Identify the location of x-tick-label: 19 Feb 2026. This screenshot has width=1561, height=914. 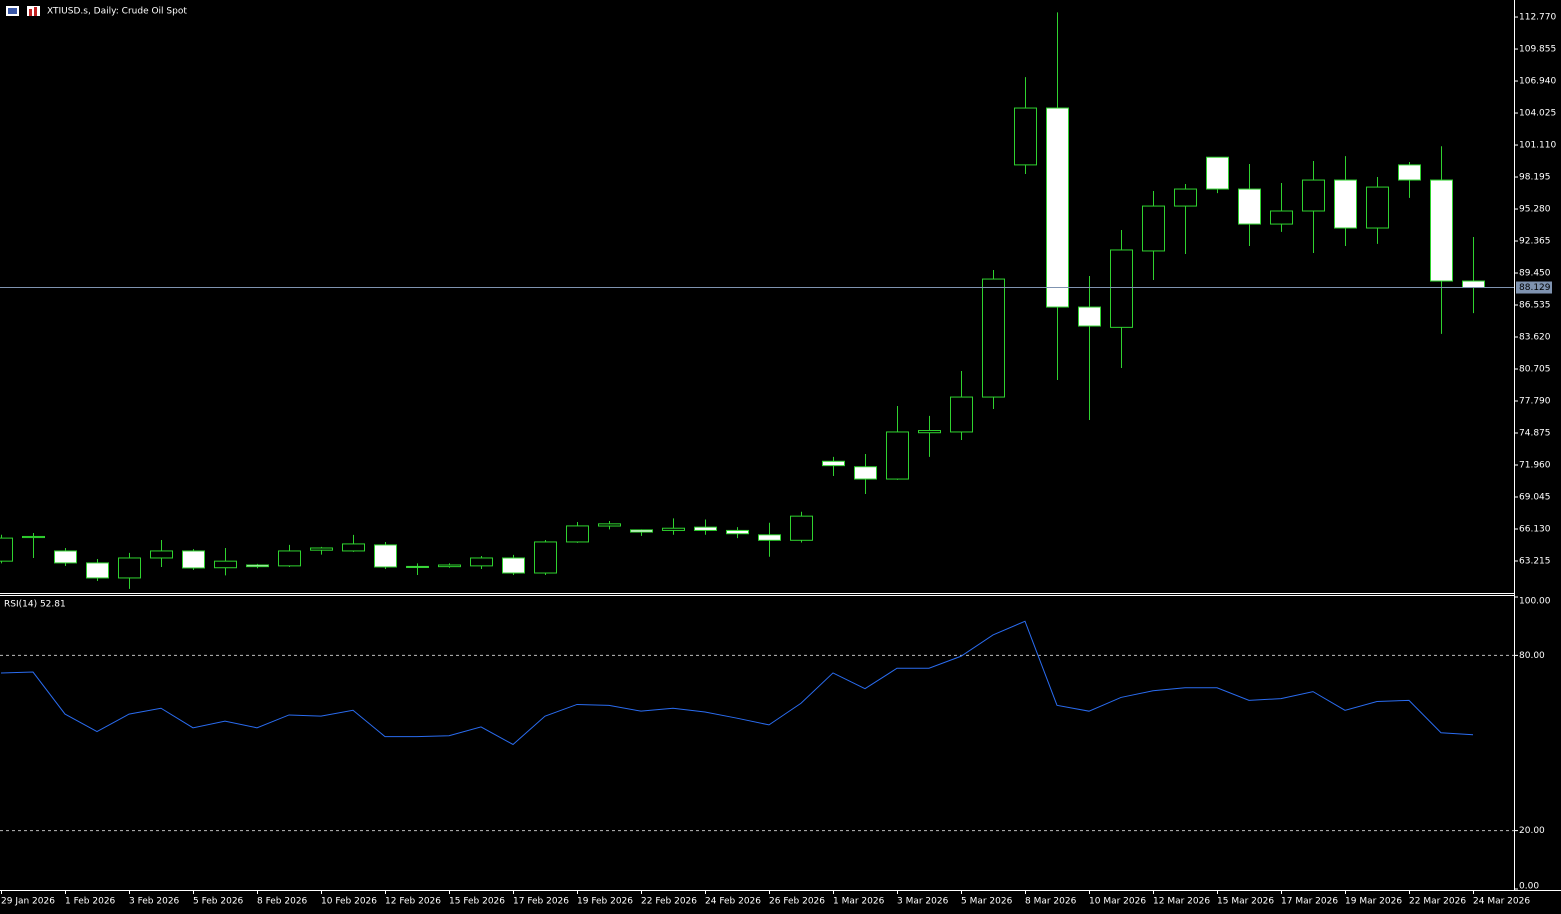
(605, 902).